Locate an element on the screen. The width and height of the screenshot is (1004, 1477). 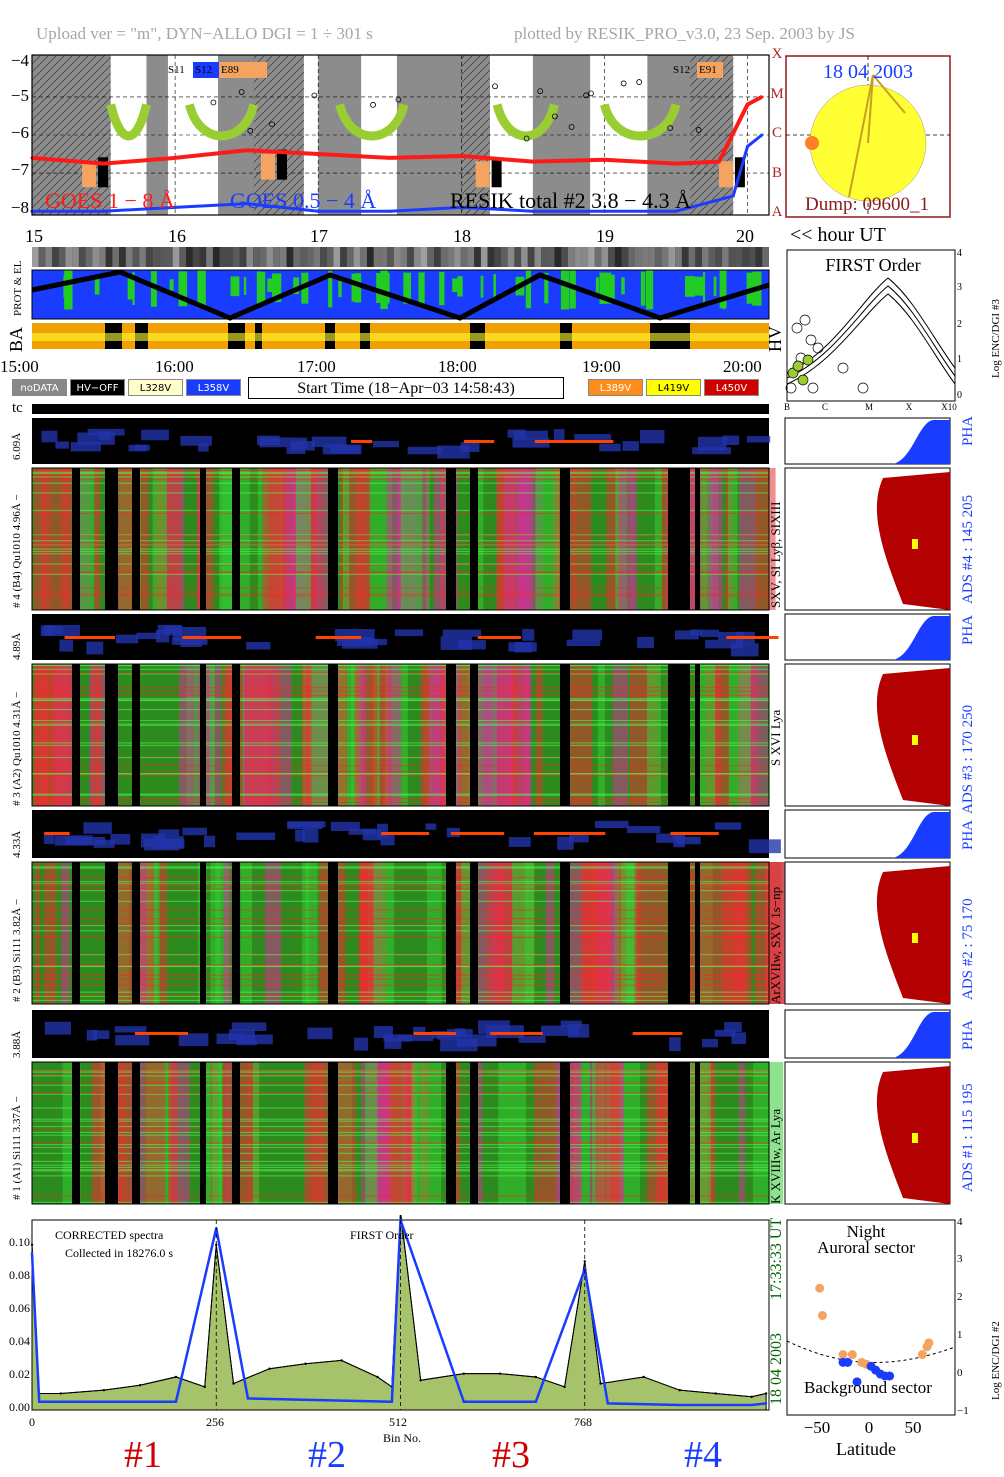
hvoff-box: HV−OFF is located at coordinates (97, 387).